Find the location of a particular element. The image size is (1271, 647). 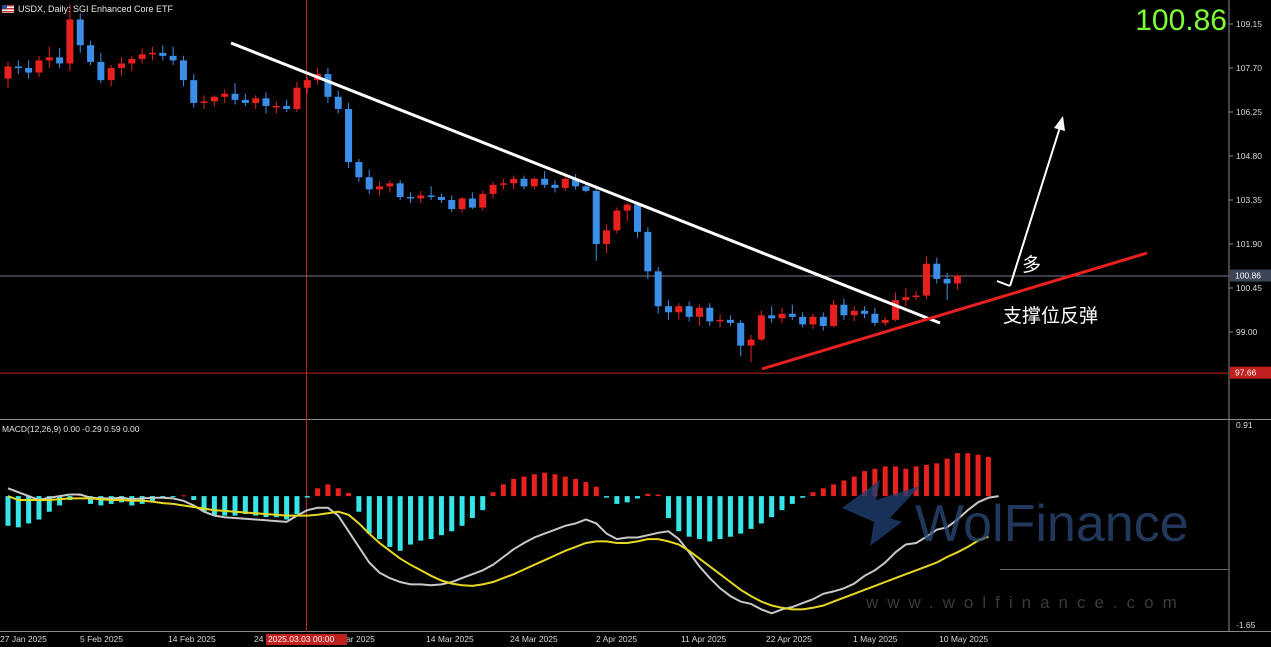

low-marker-label: 97.66 is located at coordinates (1246, 373).